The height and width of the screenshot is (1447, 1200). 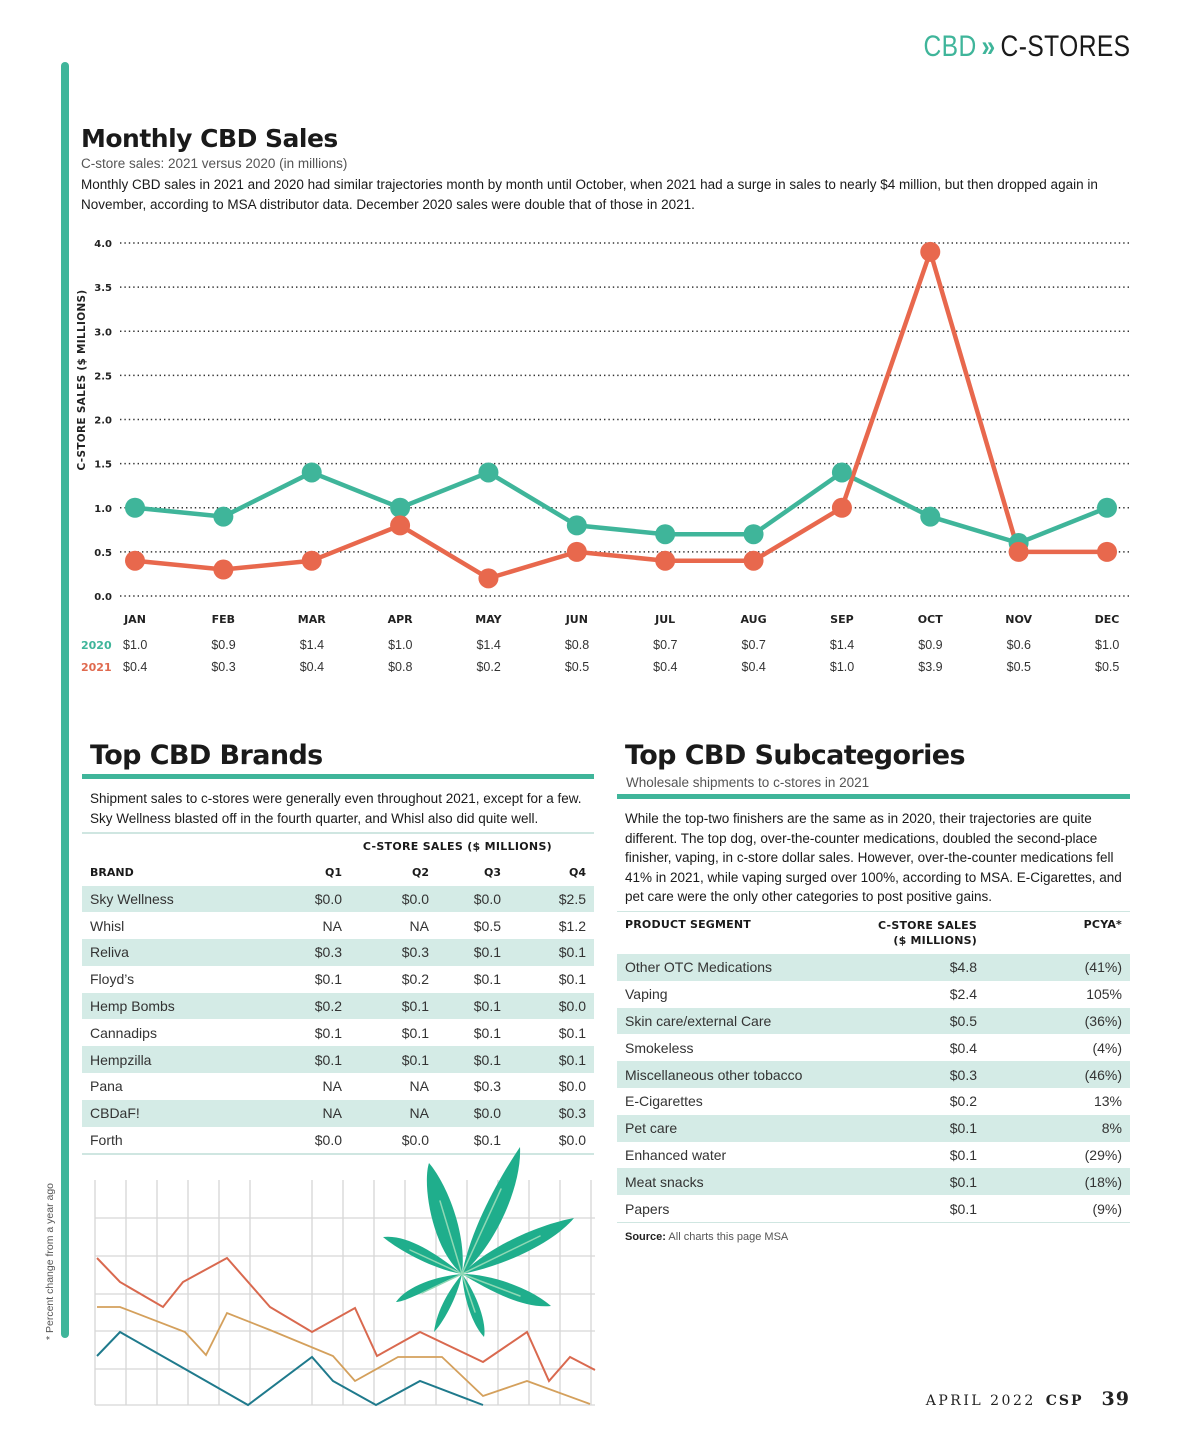 I want to click on x-tick-label: FEB, so click(x=223, y=619).